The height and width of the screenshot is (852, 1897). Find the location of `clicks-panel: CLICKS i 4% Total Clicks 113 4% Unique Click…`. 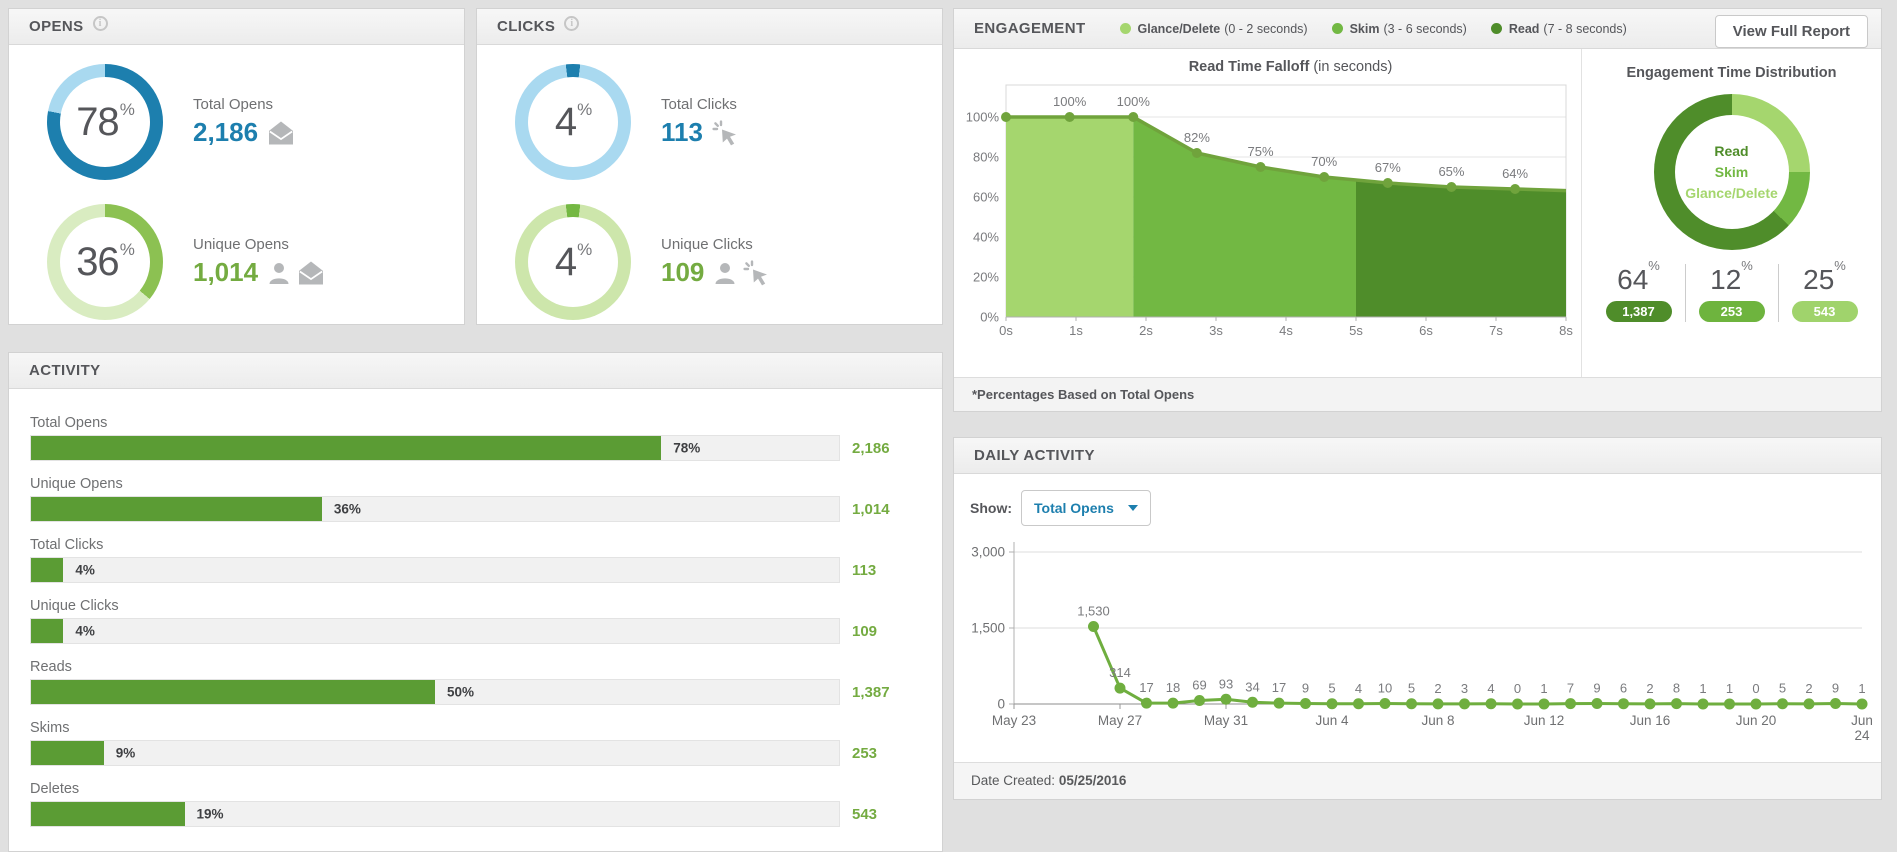

clicks-panel: CLICKS i 4% Total Clicks 113 4% Unique Click… is located at coordinates (709, 166).